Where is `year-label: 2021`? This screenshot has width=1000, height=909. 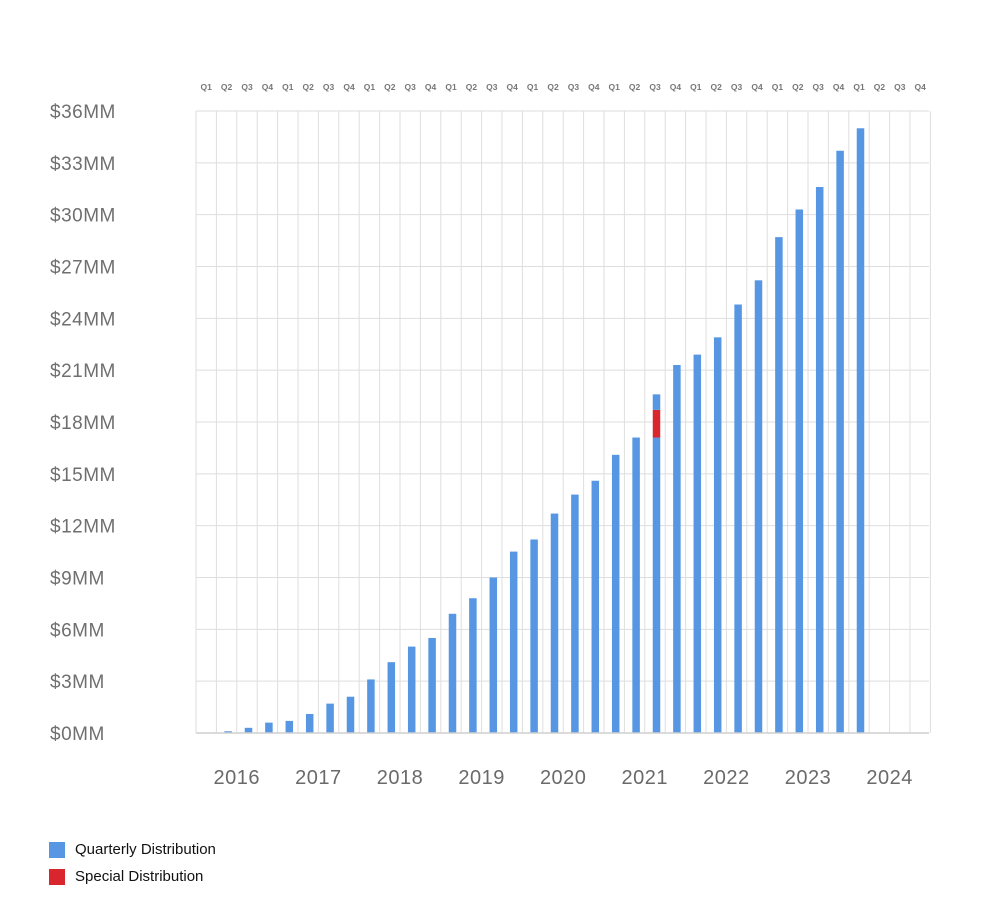
year-label: 2021 is located at coordinates (645, 778).